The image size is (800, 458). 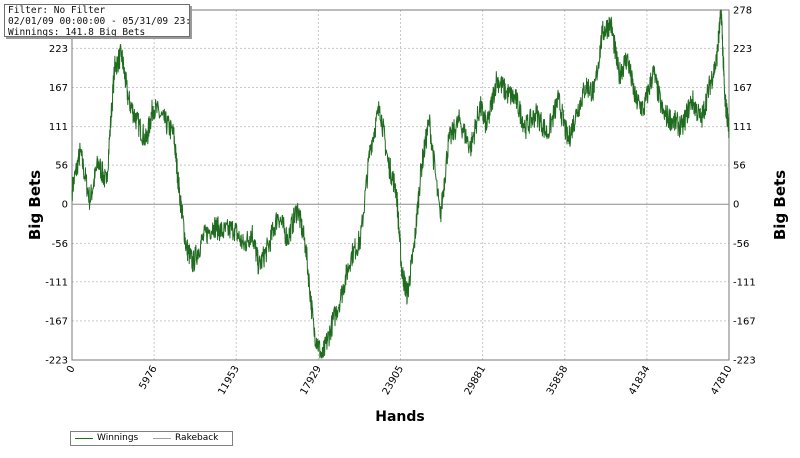 I want to click on x-tick-label: 5976, so click(x=148, y=378).